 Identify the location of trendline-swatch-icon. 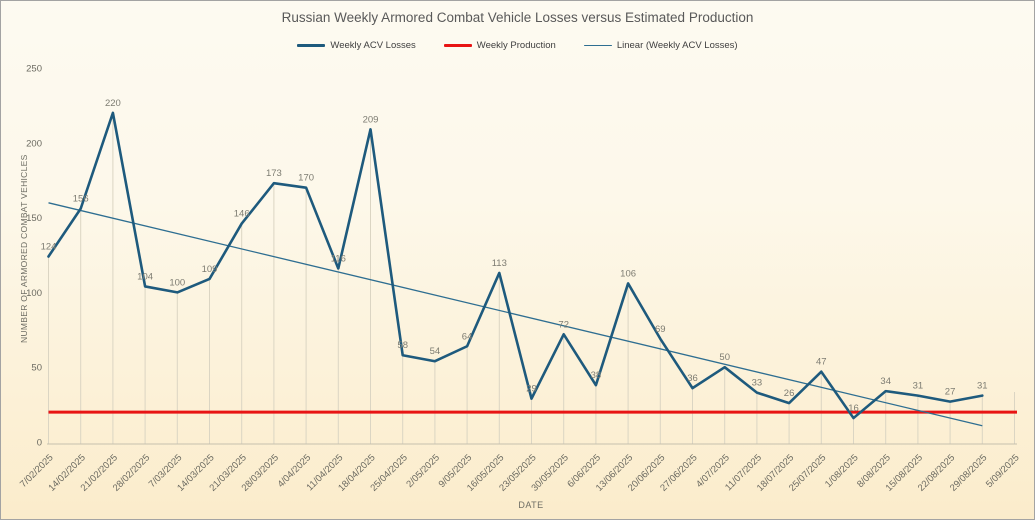
(597, 45).